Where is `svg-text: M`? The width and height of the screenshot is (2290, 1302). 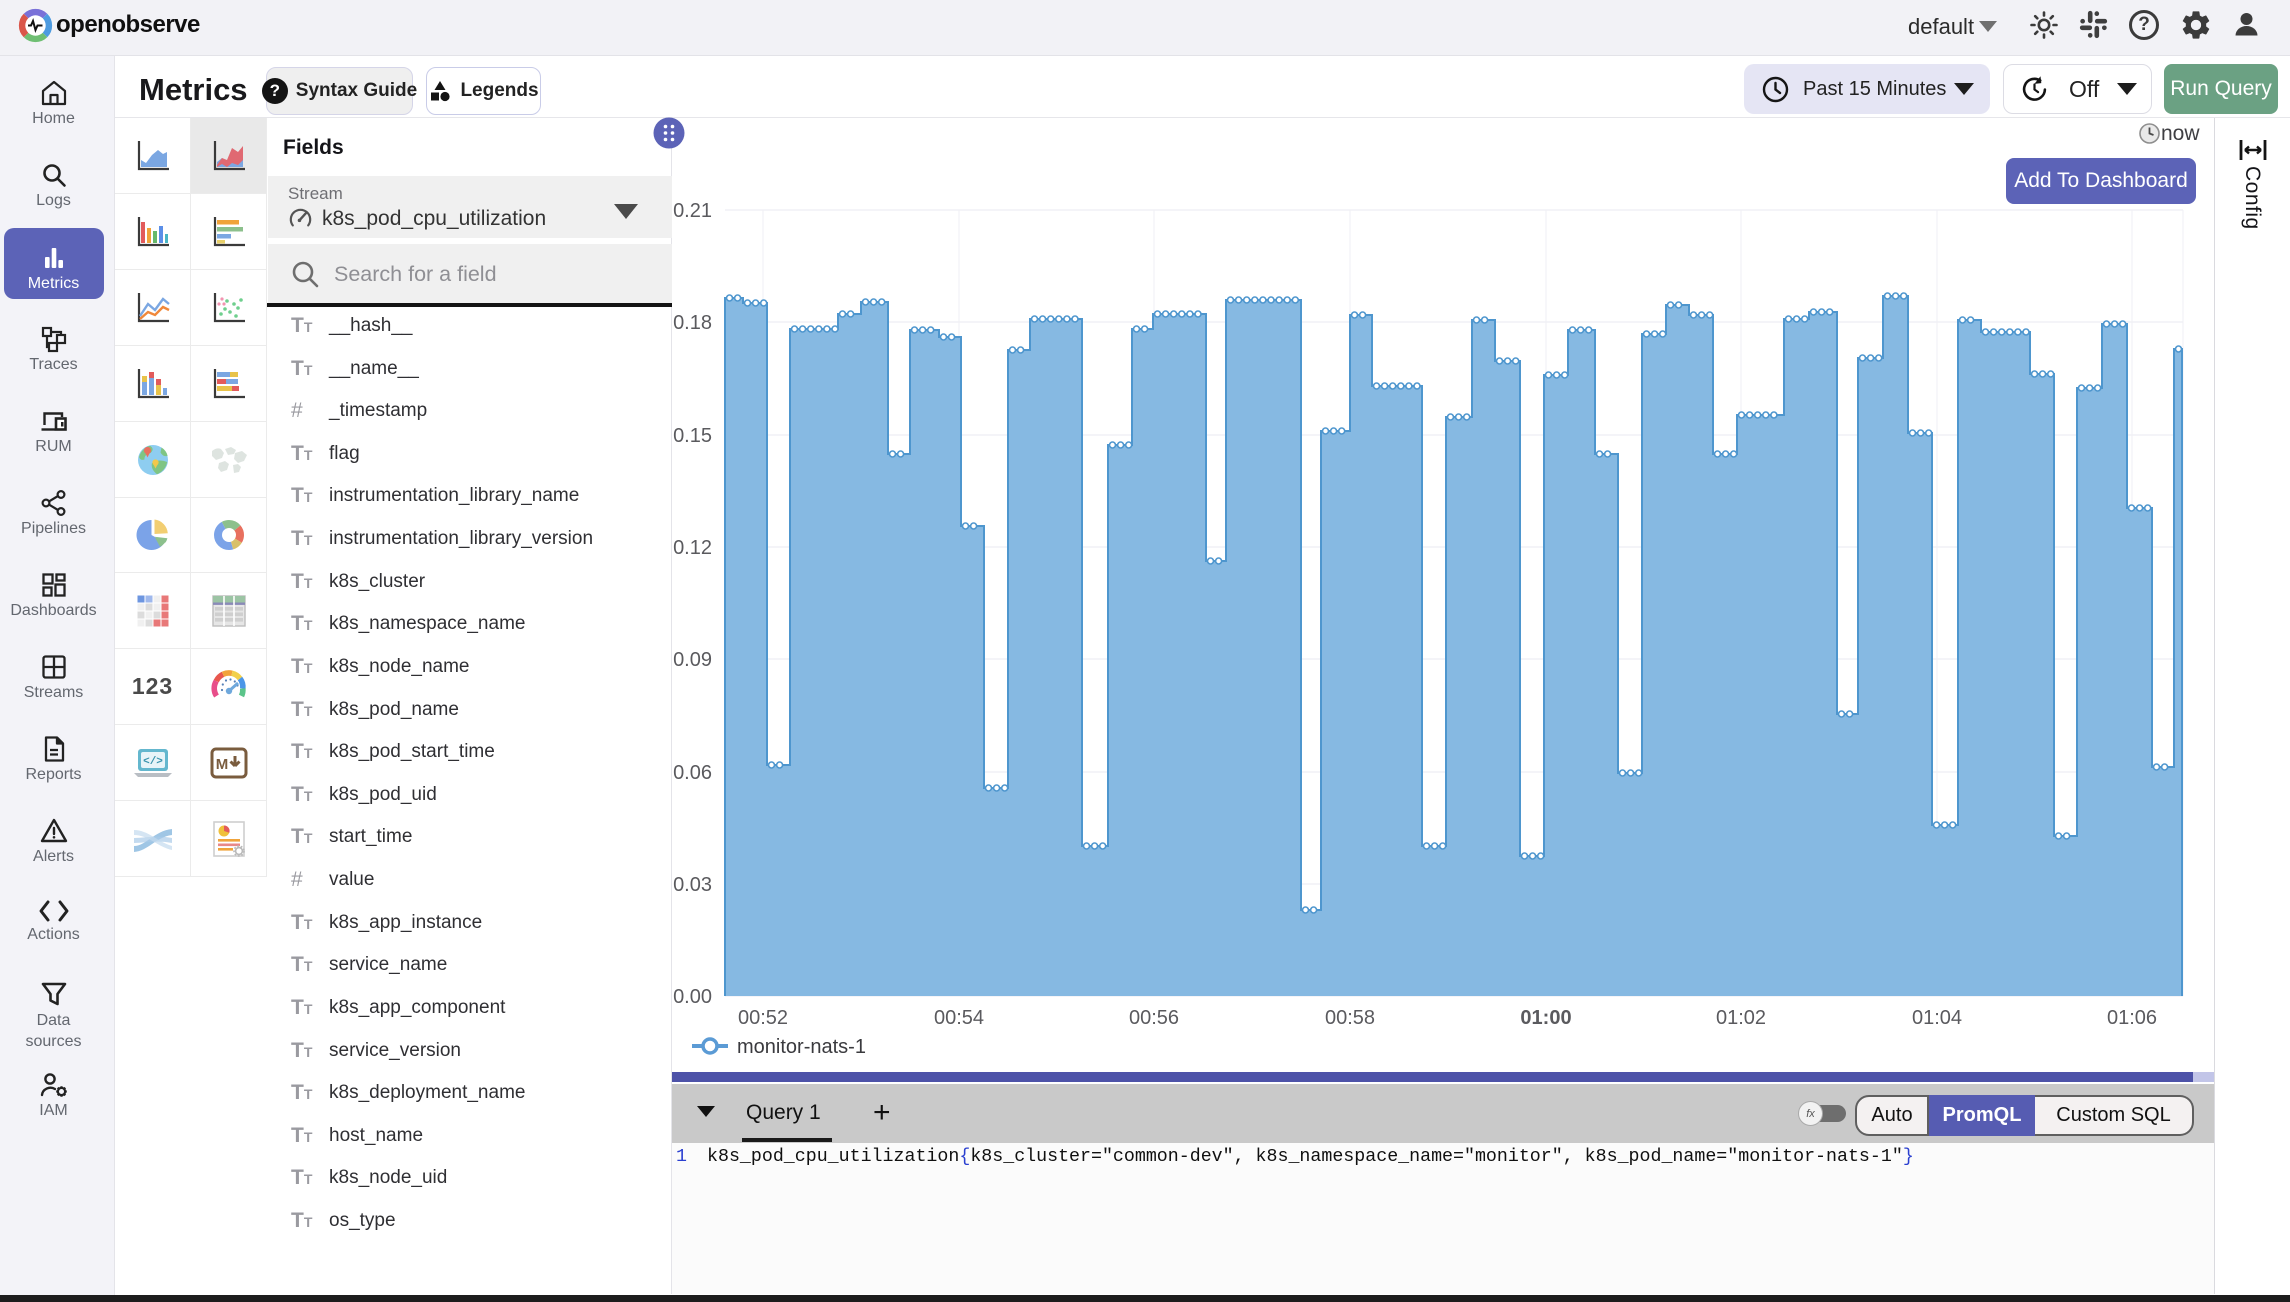 svg-text: M is located at coordinates (221, 764).